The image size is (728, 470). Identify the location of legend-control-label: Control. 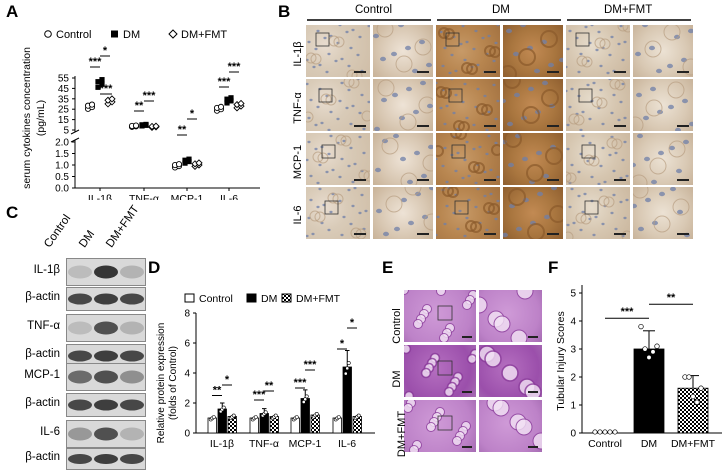
(73, 35).